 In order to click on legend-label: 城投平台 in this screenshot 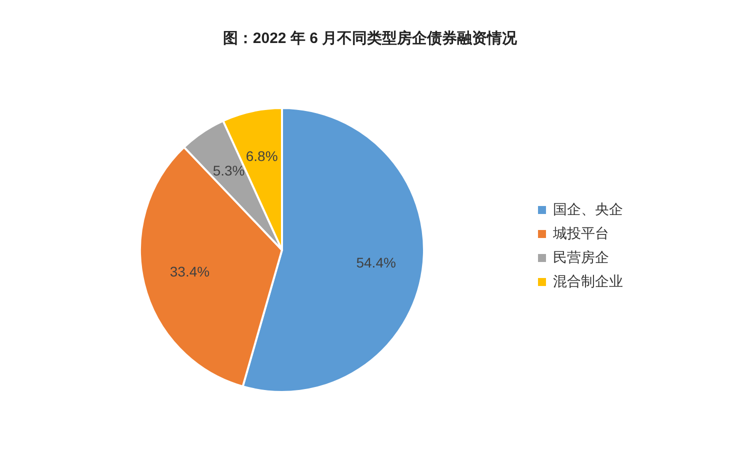, I will do `click(580, 233)`.